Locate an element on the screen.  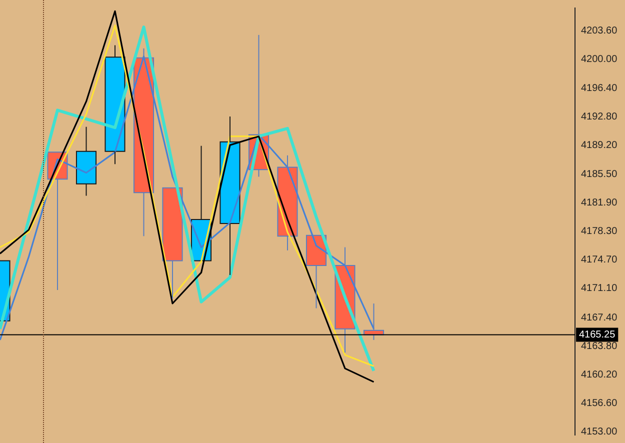
y-tick-label: 4160.20 is located at coordinates (599, 375).